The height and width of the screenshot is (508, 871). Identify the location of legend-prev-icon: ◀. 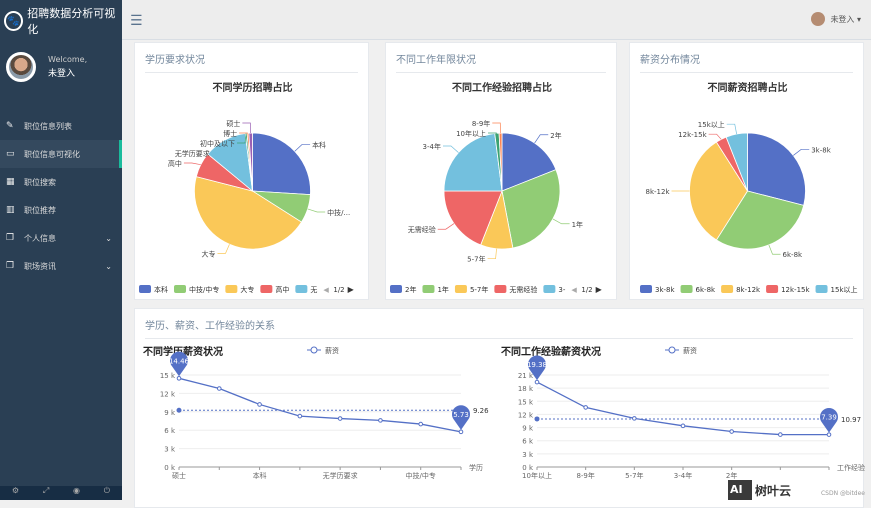
(326, 290).